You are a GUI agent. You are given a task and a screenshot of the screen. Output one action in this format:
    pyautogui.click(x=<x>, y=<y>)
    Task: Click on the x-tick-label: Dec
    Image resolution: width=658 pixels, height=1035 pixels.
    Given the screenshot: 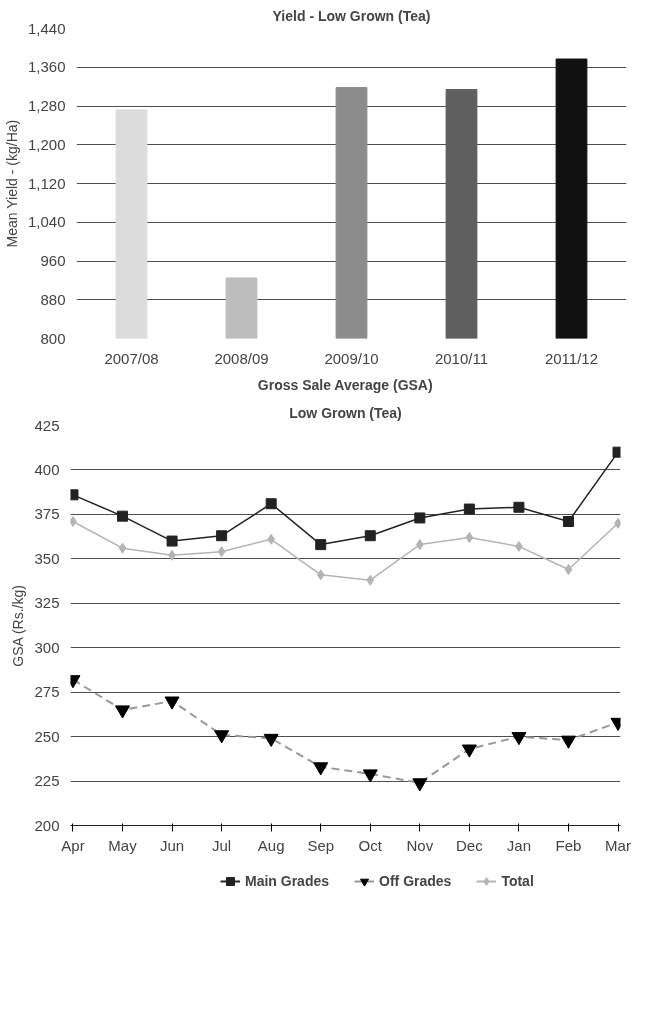 What is the action you would take?
    pyautogui.click(x=470, y=845)
    